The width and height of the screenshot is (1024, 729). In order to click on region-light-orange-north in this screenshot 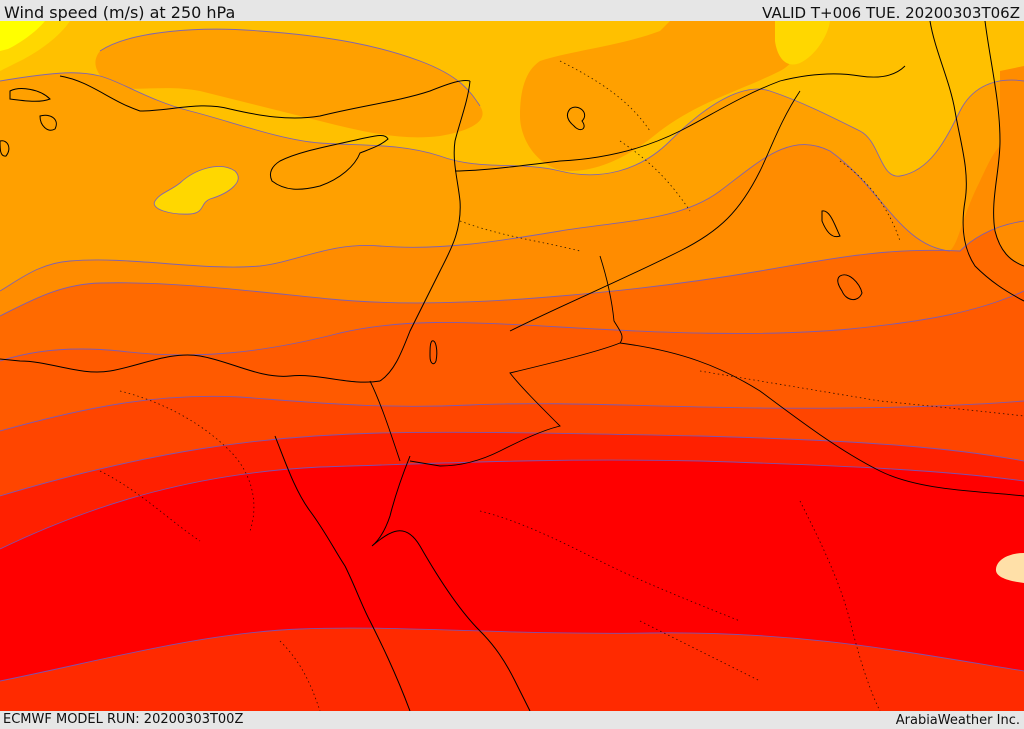, I will do `click(289, 83)`.